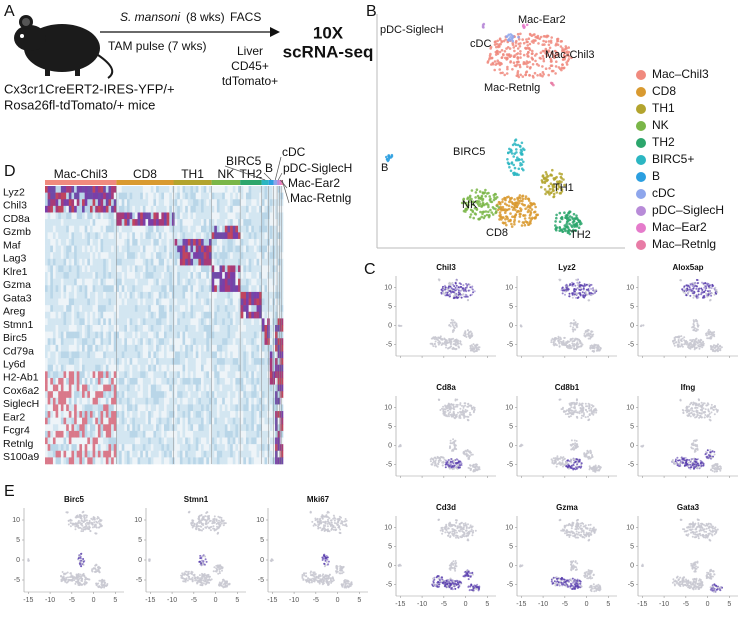 The image size is (740, 629). What do you see at coordinates (245, 17) in the screenshot?
I see `sort-method: FACS` at bounding box center [245, 17].